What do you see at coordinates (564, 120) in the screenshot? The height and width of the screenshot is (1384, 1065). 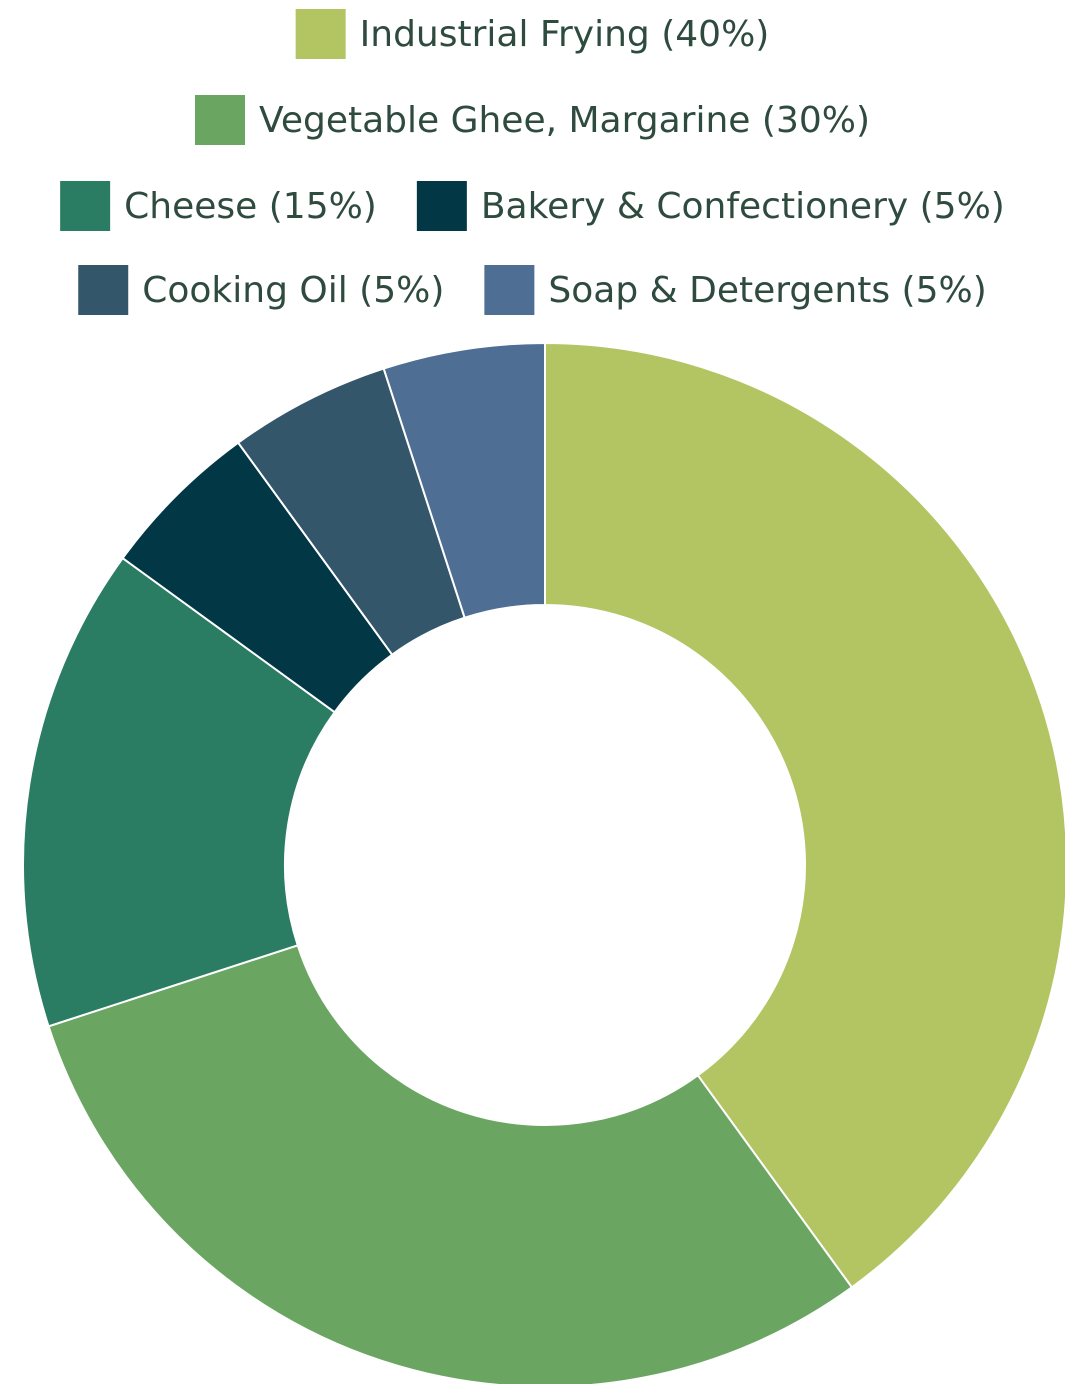 I see `legend-label: Vegetable Ghee, Margarine (30%)` at bounding box center [564, 120].